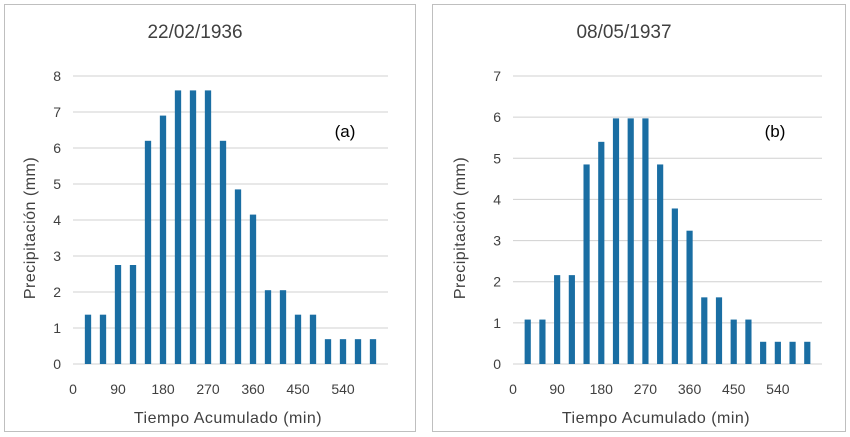 This screenshot has height=437, width=850. I want to click on y-axis-label-a: Precipitación (mm), so click(30, 228).